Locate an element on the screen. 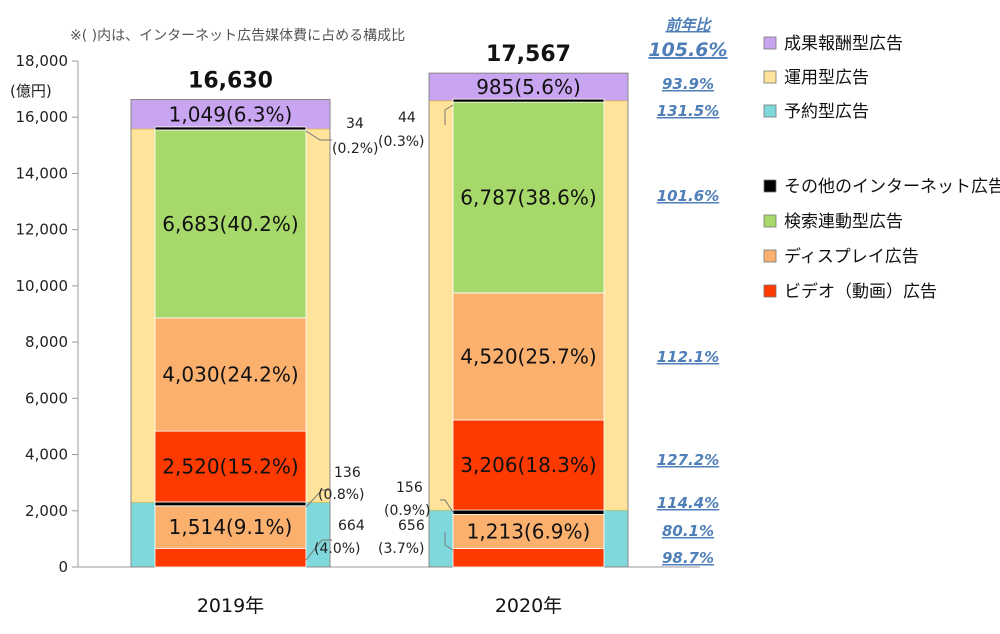 The image size is (1000, 634). yoy-label: 101.6% is located at coordinates (688, 196).